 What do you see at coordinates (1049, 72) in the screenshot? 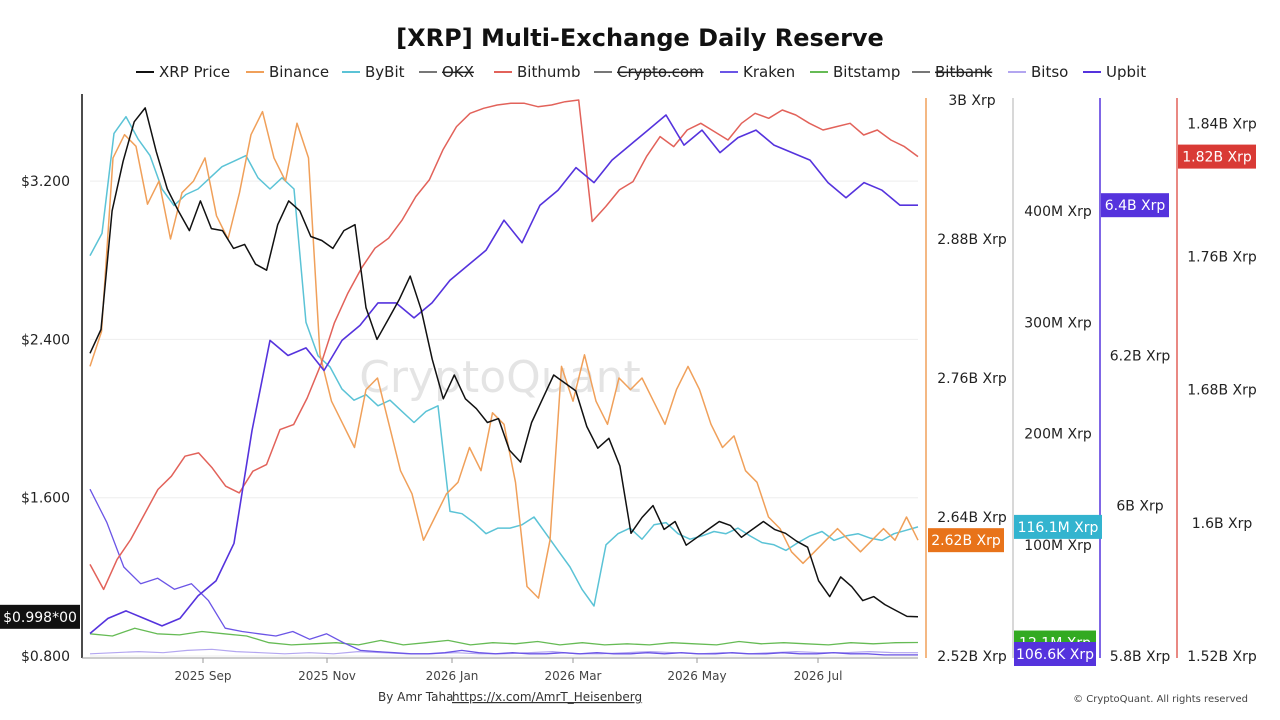
I see `legend-label: Bitso` at bounding box center [1049, 72].